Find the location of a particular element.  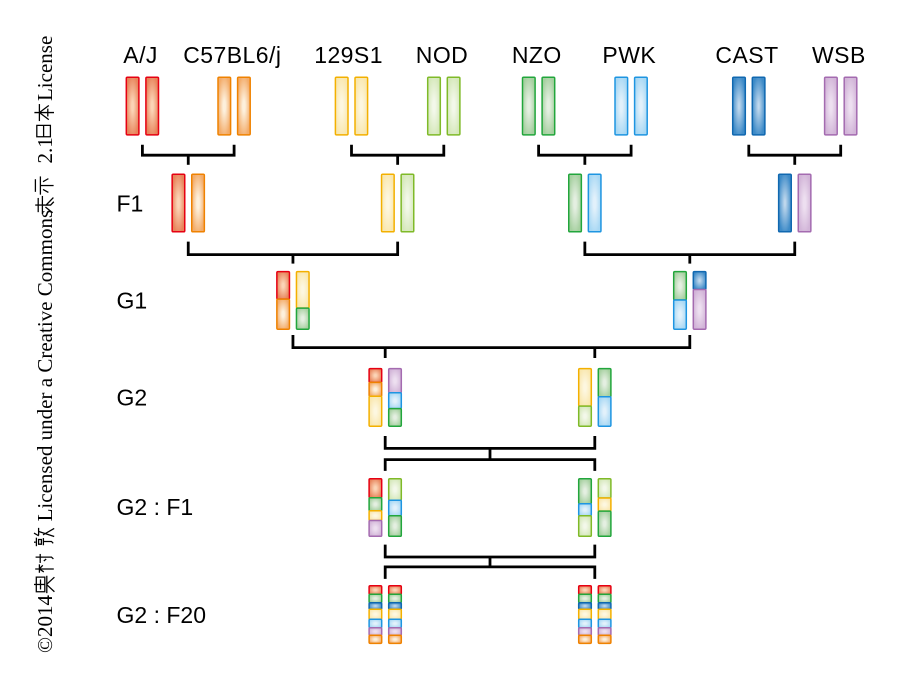

svg-text: NZO is located at coordinates (537, 55).